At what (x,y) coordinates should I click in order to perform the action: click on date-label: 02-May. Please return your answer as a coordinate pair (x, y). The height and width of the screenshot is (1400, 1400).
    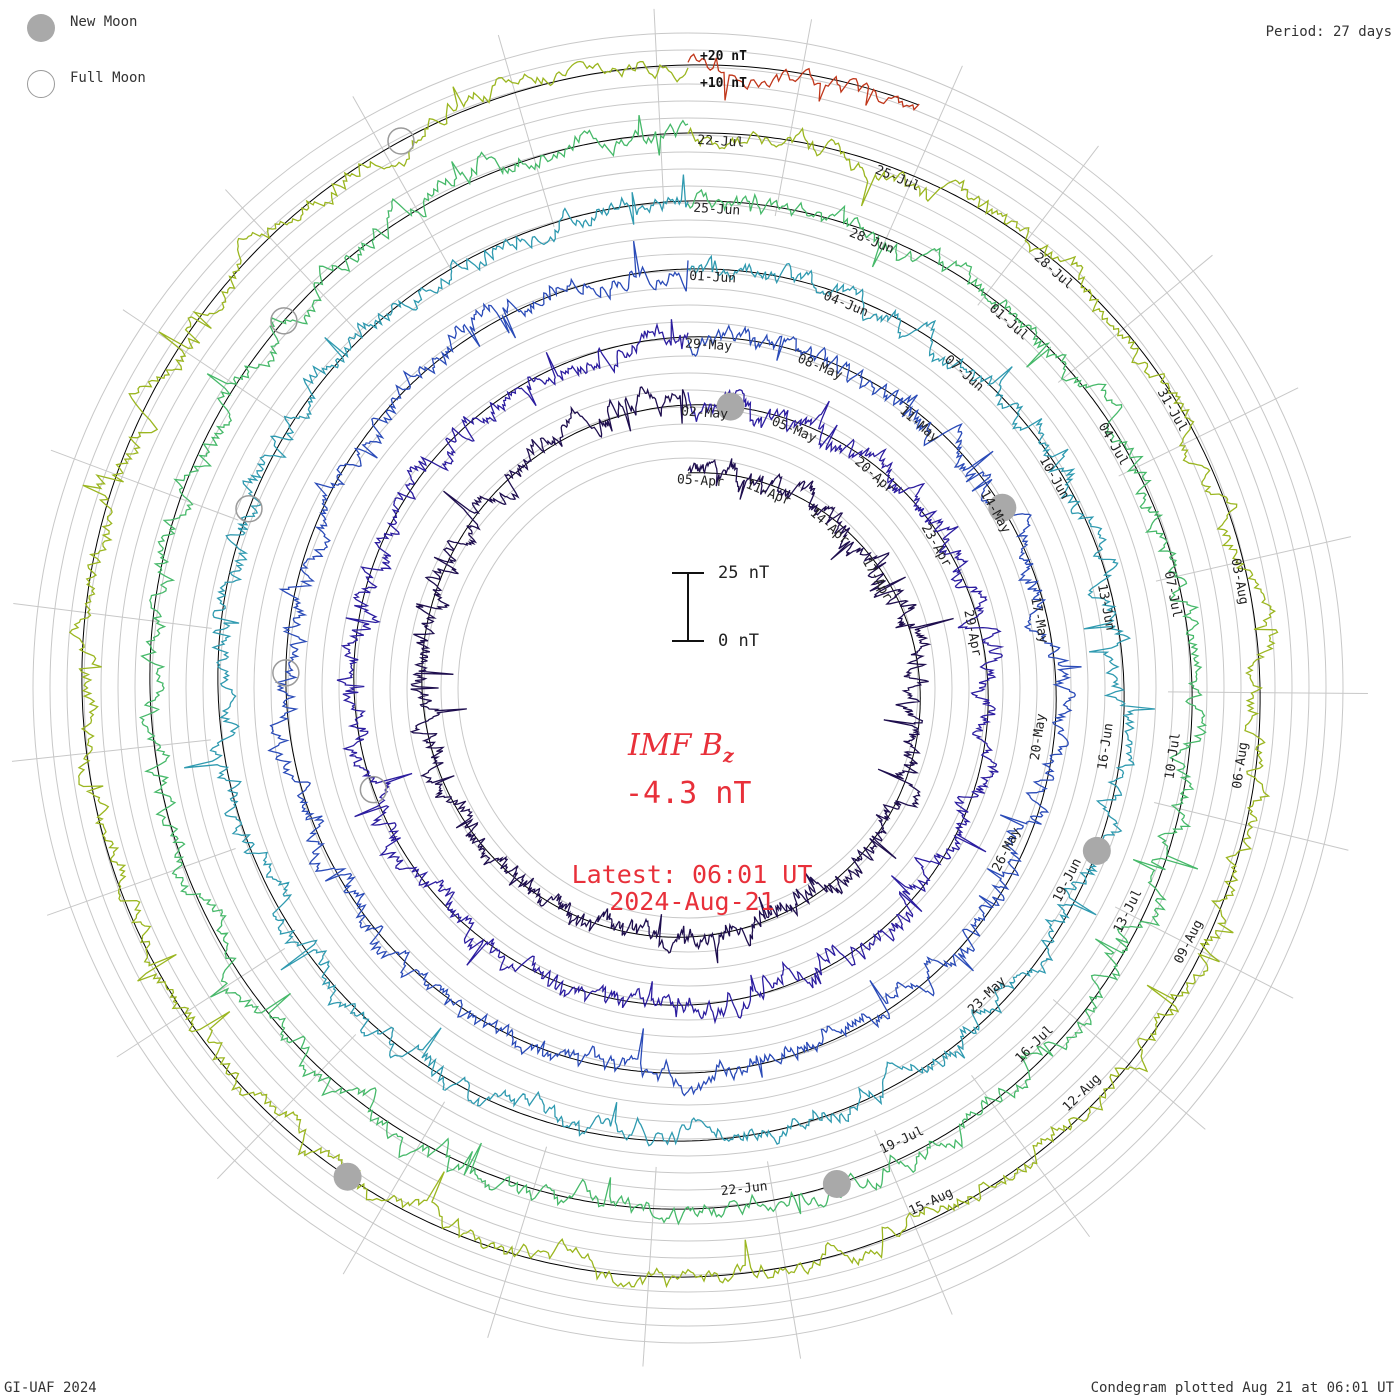
    Looking at the image, I should click on (705, 413).